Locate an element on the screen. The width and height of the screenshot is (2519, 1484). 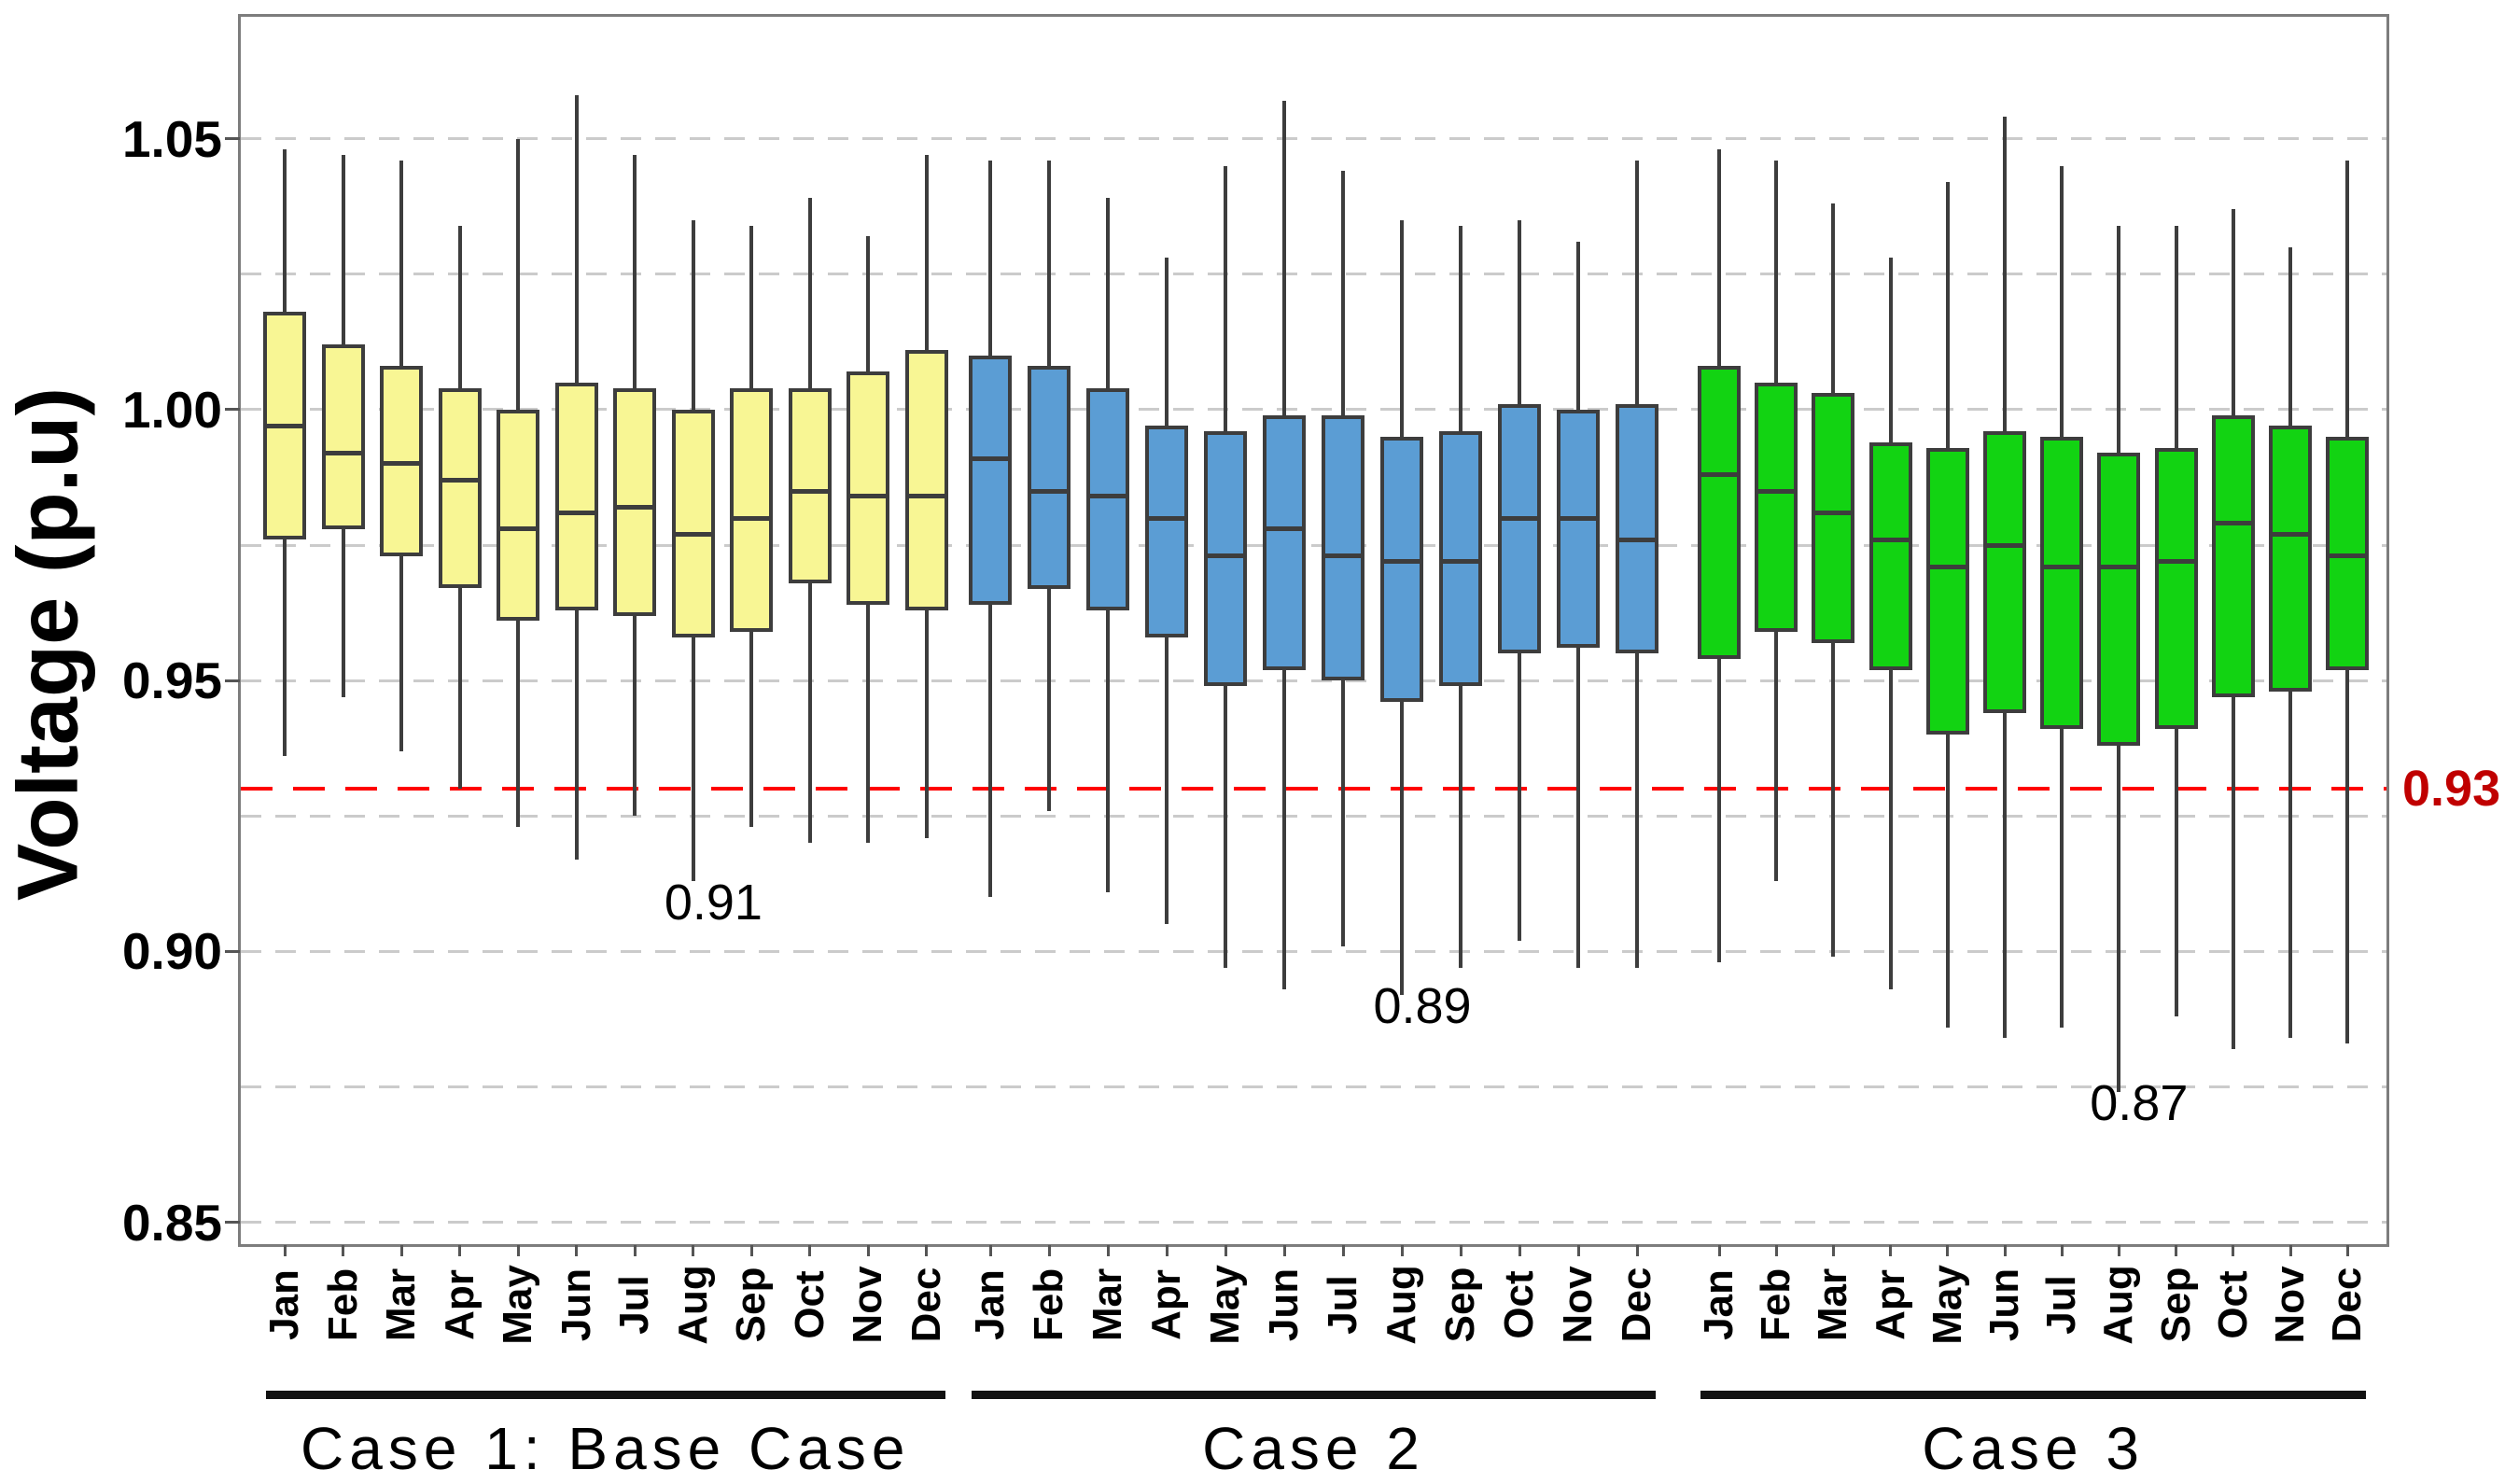
month-label-dec: Dec is located at coordinates (926, 1305).